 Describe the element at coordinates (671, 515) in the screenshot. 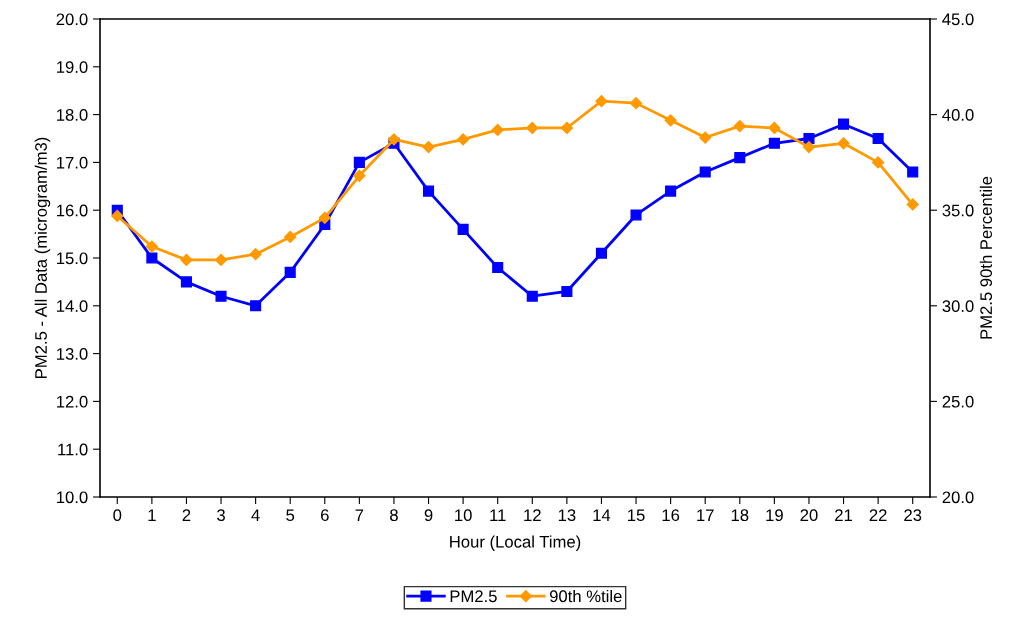

I see `x-tick-label: 16` at that location.